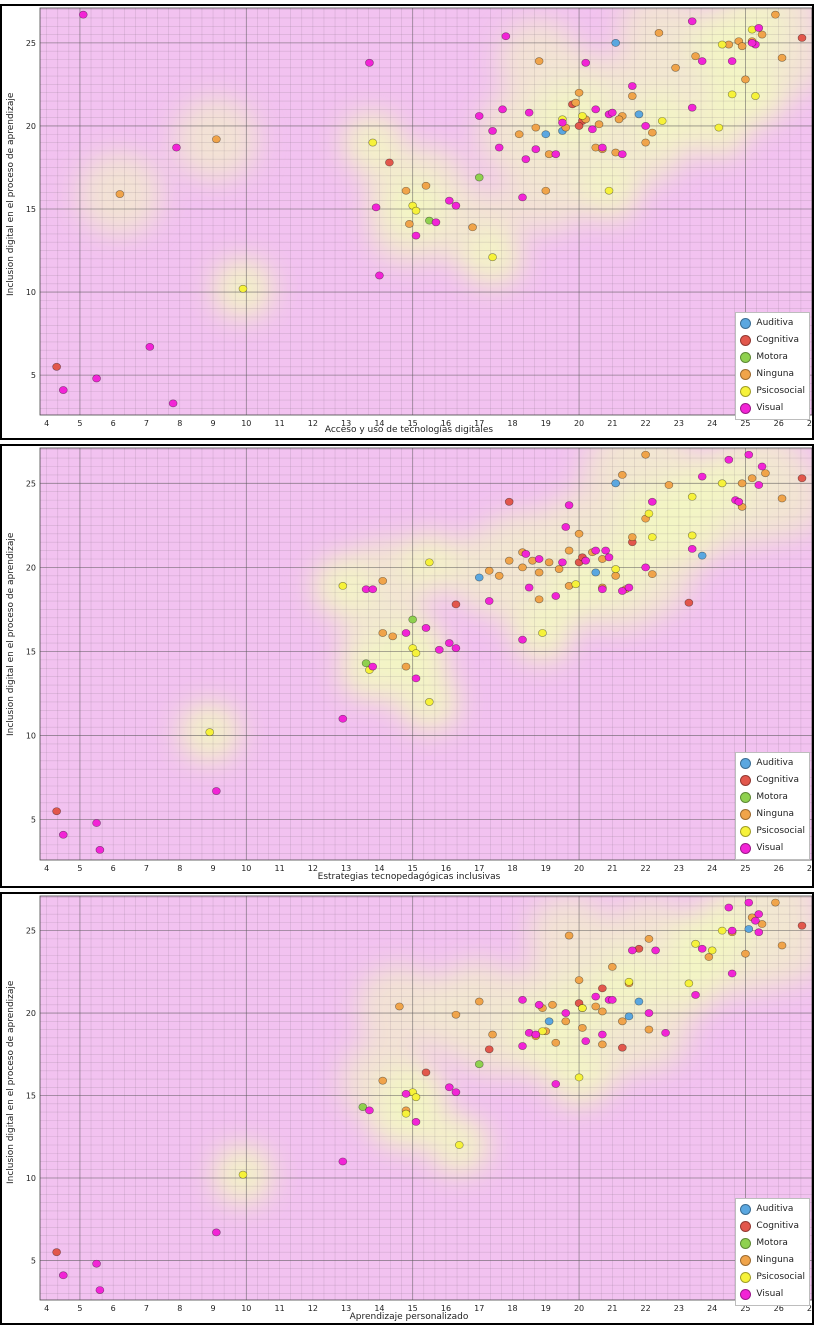 This screenshot has width=814, height=1325. What do you see at coordinates (31, 292) in the screenshot?
I see `y-tick-label: 10` at bounding box center [31, 292].